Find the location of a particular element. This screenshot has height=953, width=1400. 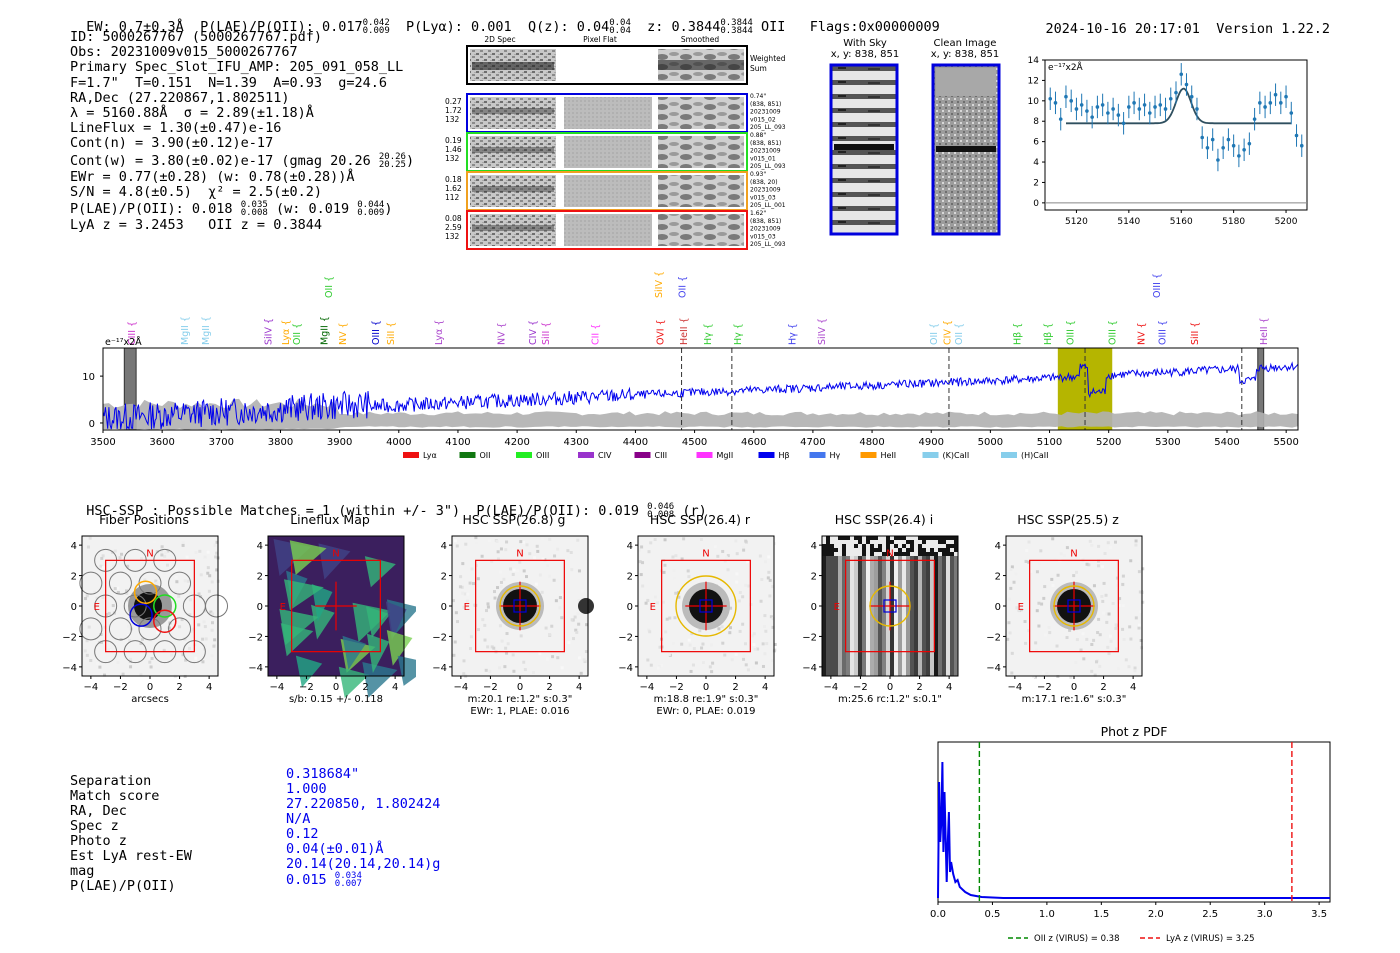

match-label: Spec z is located at coordinates (94, 826).